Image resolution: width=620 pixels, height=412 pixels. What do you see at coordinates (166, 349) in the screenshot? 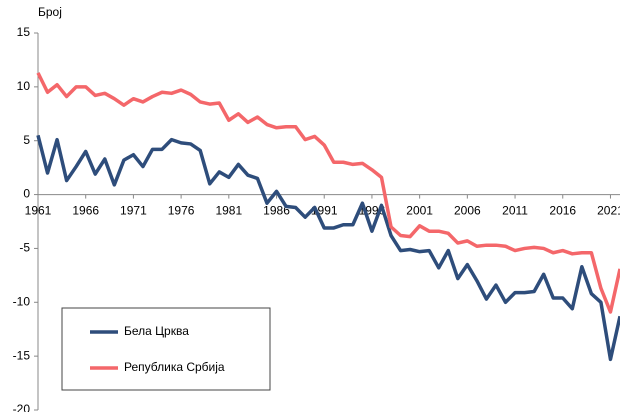
I see `legend-box` at bounding box center [166, 349].